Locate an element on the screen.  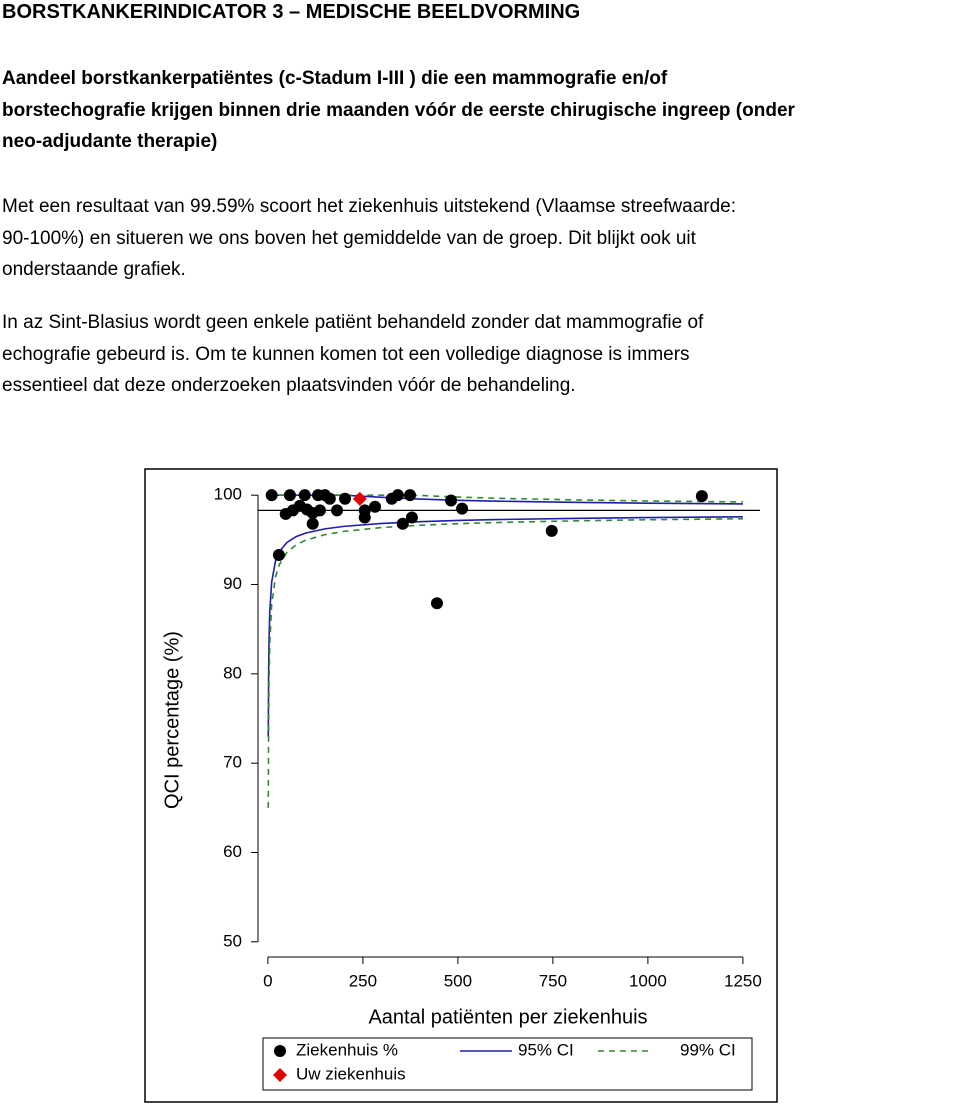
y-tick-label: 60 is located at coordinates (232, 851).